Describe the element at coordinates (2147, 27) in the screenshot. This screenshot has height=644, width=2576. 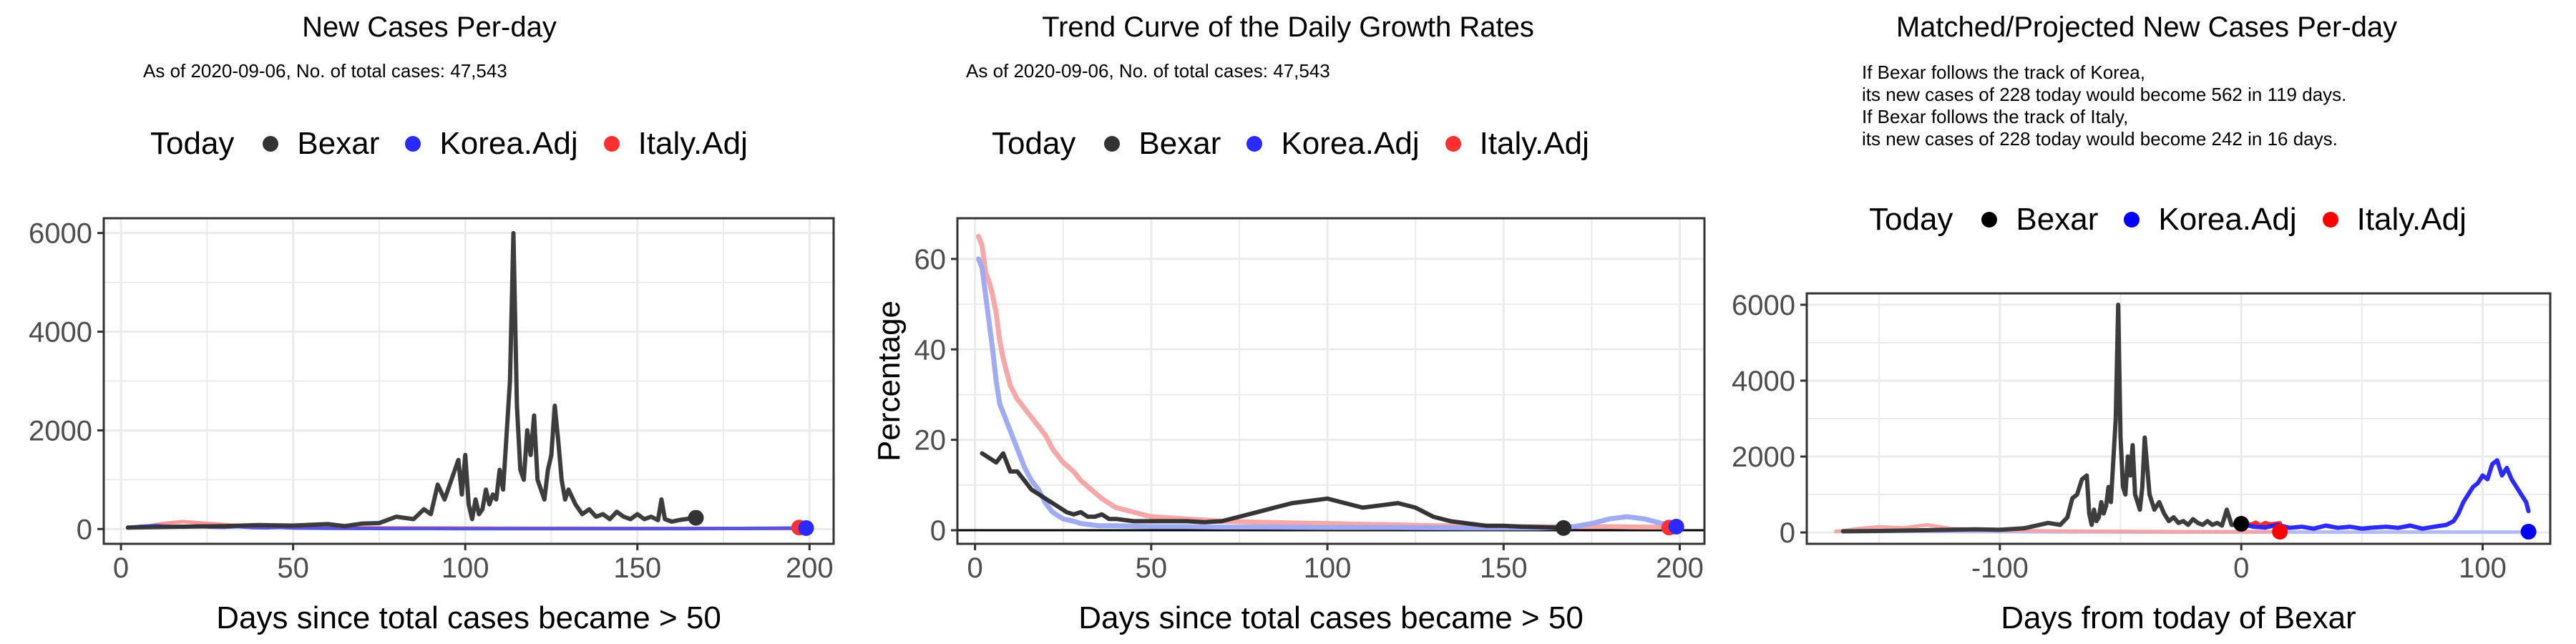
I see `chart-title: Matched/Projected New Cases Per-day` at that location.